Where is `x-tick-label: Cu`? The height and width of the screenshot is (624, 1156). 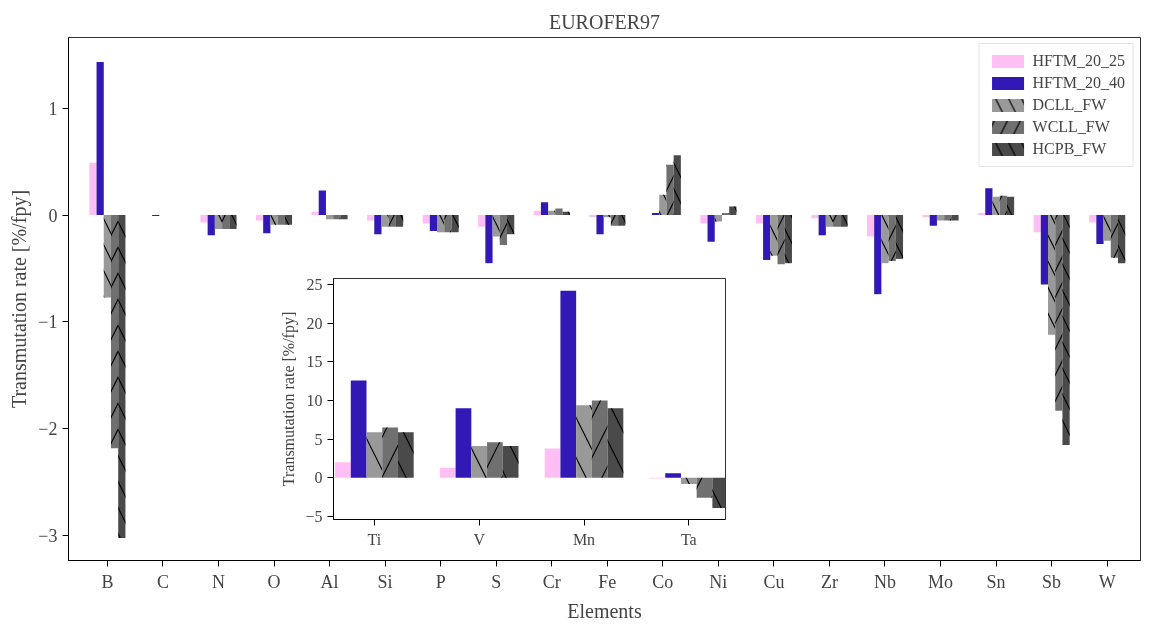 x-tick-label: Cu is located at coordinates (774, 581).